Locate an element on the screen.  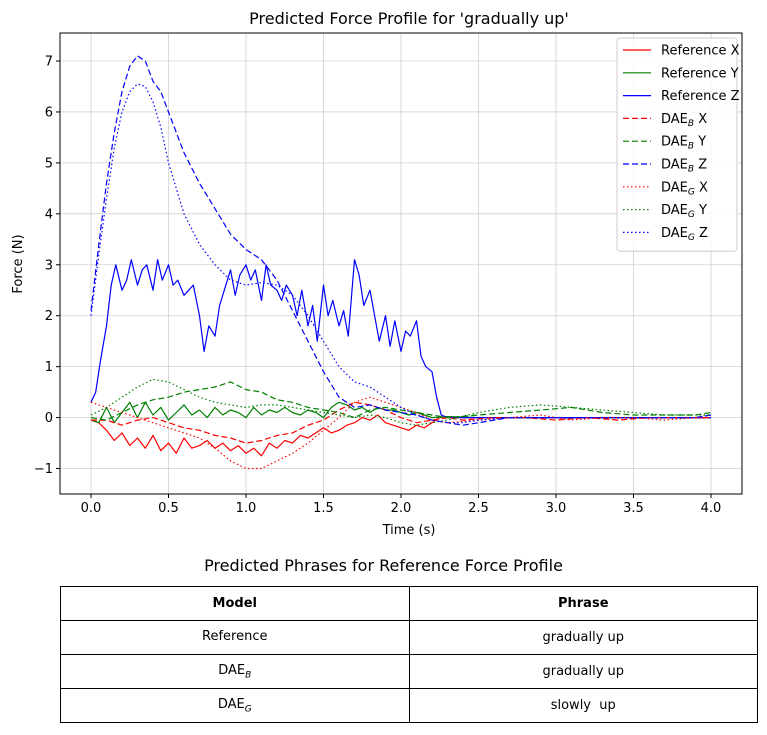
y-tick-label: −1 is located at coordinates (43, 469).